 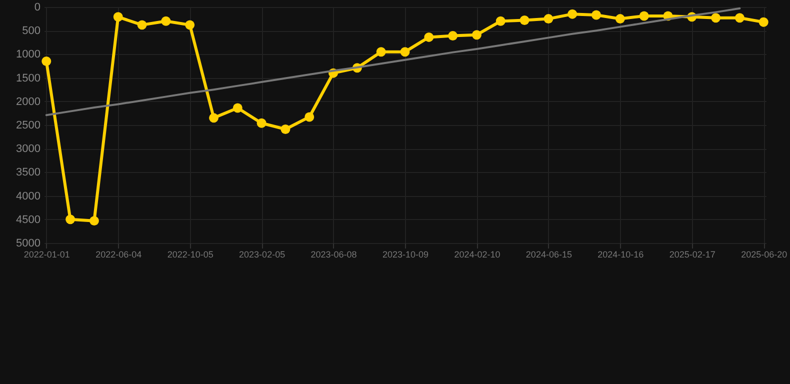 I want to click on y-tick-label: 500, so click(x=31, y=31).